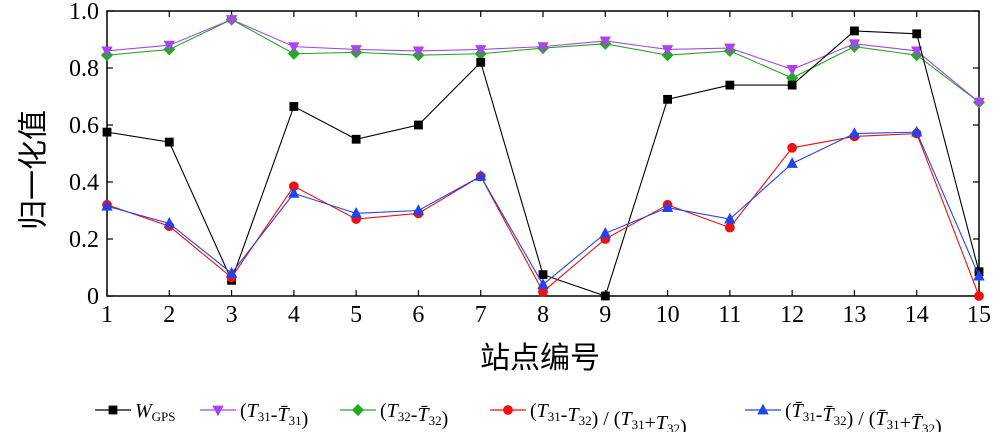  What do you see at coordinates (169, 315) in the screenshot?
I see `x-tick-label: 2` at bounding box center [169, 315].